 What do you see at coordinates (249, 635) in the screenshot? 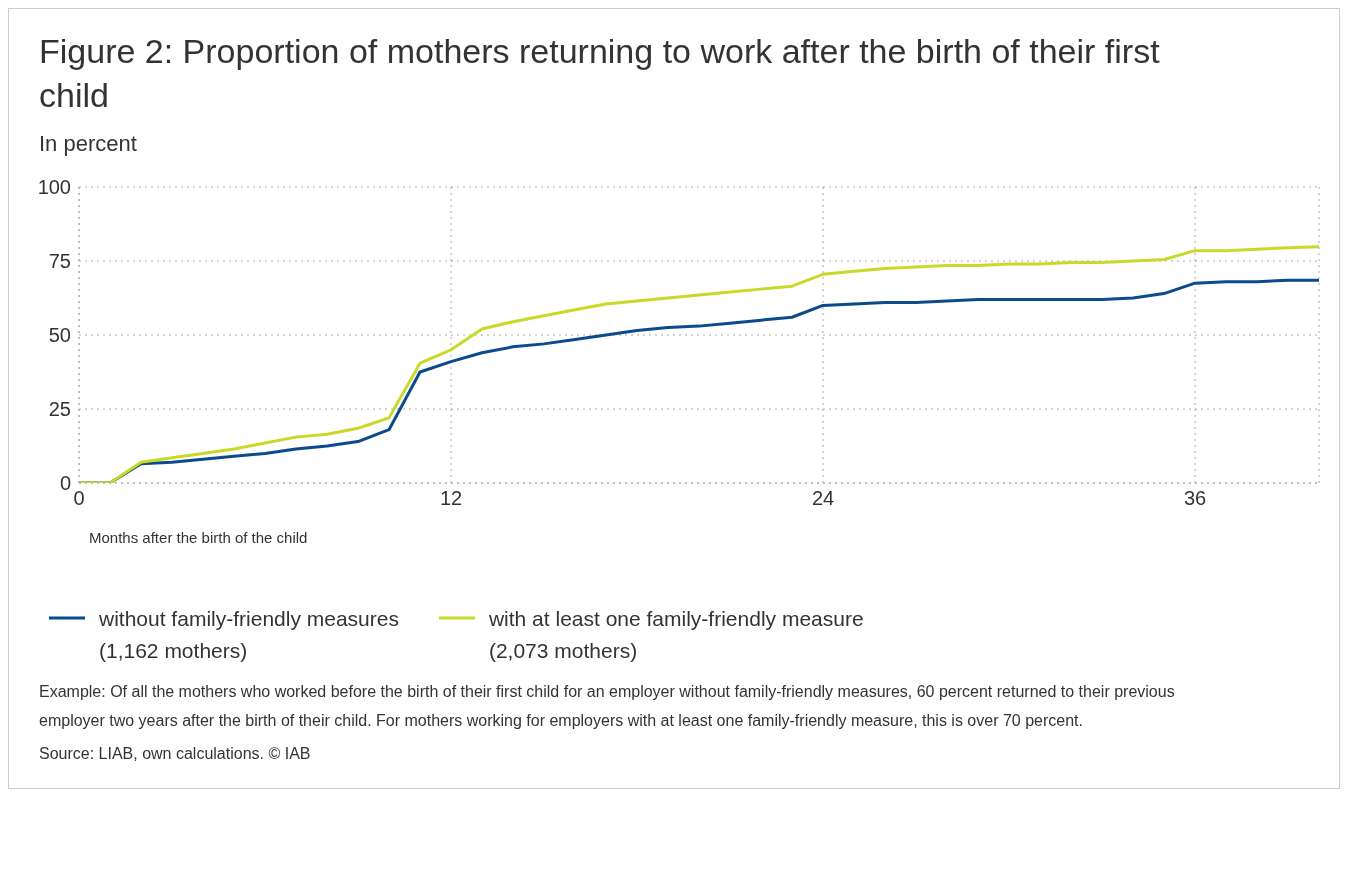
I see `legend-label: without family-friendly measures (1,162 mothers)` at bounding box center [249, 635].